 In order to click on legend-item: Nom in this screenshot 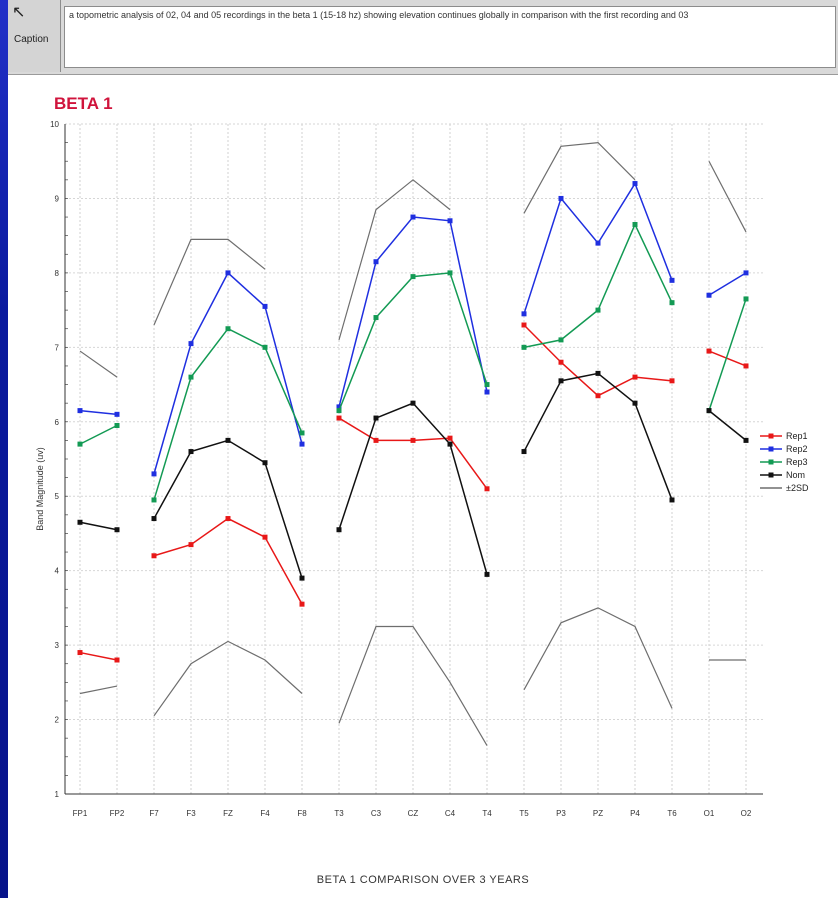, I will do `click(784, 474)`.